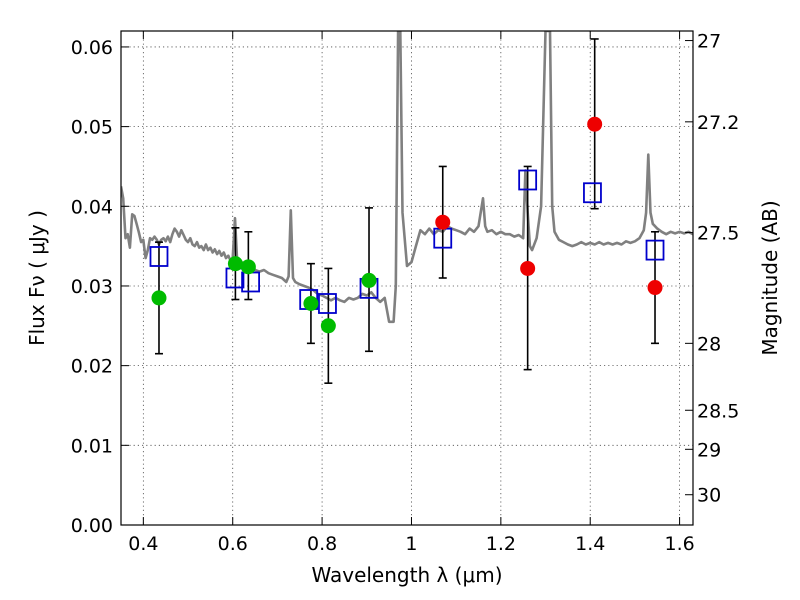  Describe the element at coordinates (322, 544) in the screenshot. I see `x-tick-label: 0.8` at that location.